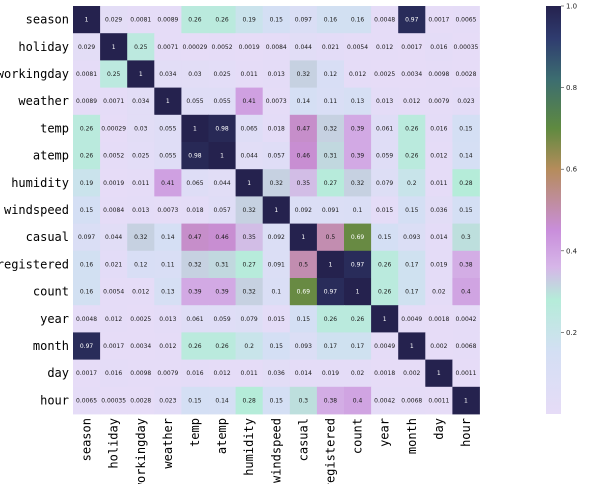  What do you see at coordinates (411, 74) in the screenshot?
I see `cell-value-label: 0.0034` at bounding box center [411, 74].